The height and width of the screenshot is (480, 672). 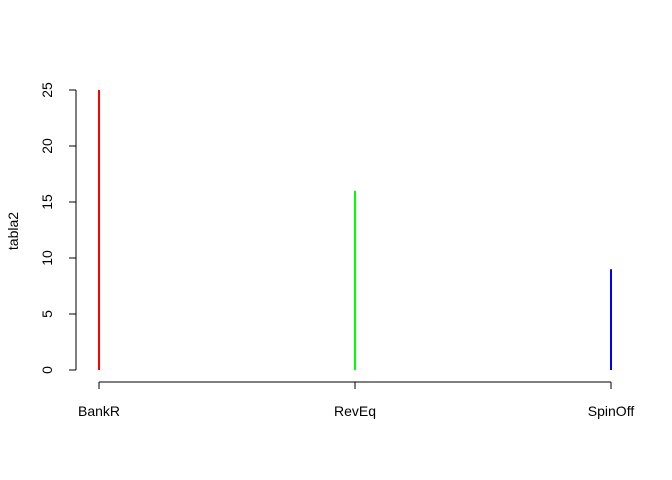 What do you see at coordinates (356, 400) in the screenshot?
I see `x-axis: BankR RevEq SpinOff` at bounding box center [356, 400].